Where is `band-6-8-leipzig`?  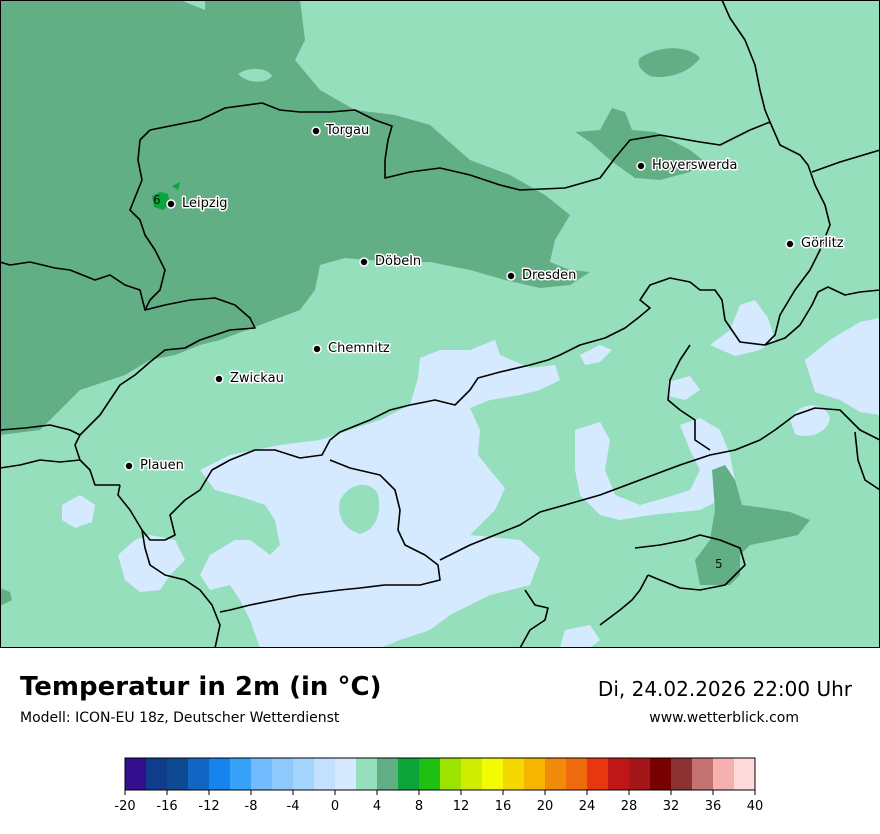
band-6-8-leipzig is located at coordinates (161, 201).